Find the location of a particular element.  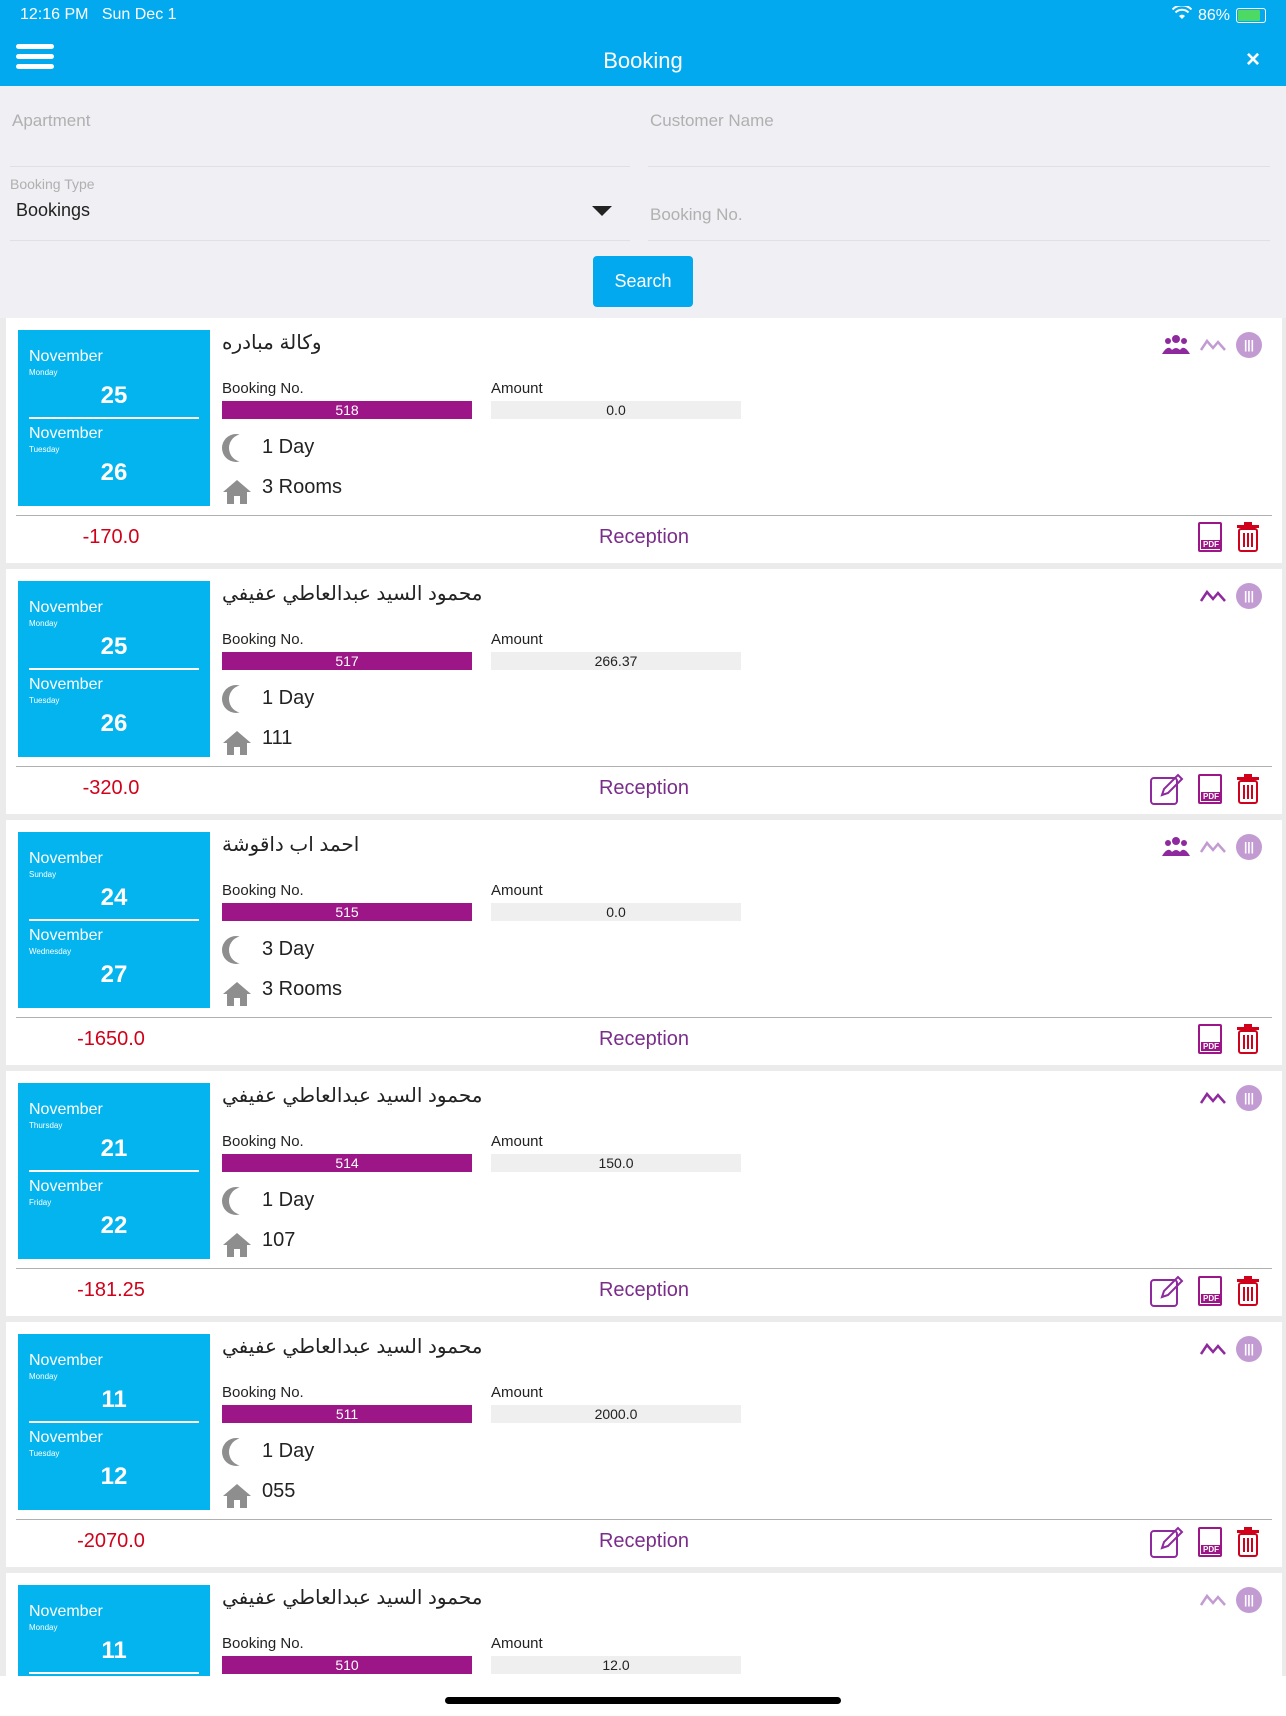

booking-no-value: 515 is located at coordinates (347, 912).